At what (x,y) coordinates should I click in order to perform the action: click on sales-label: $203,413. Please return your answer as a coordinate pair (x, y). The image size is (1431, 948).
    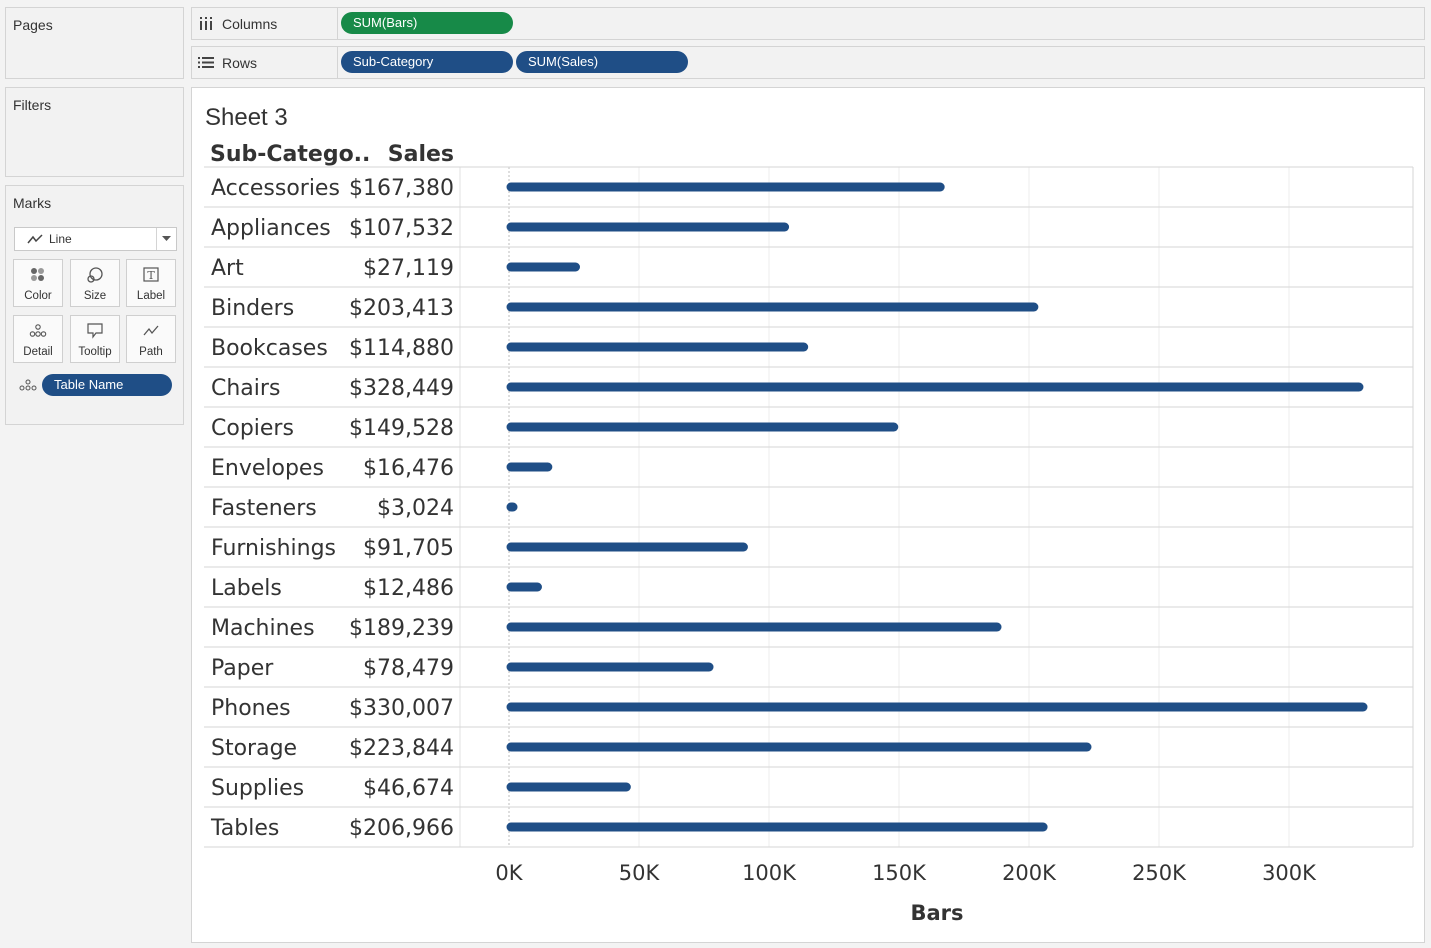
    Looking at the image, I should click on (401, 308).